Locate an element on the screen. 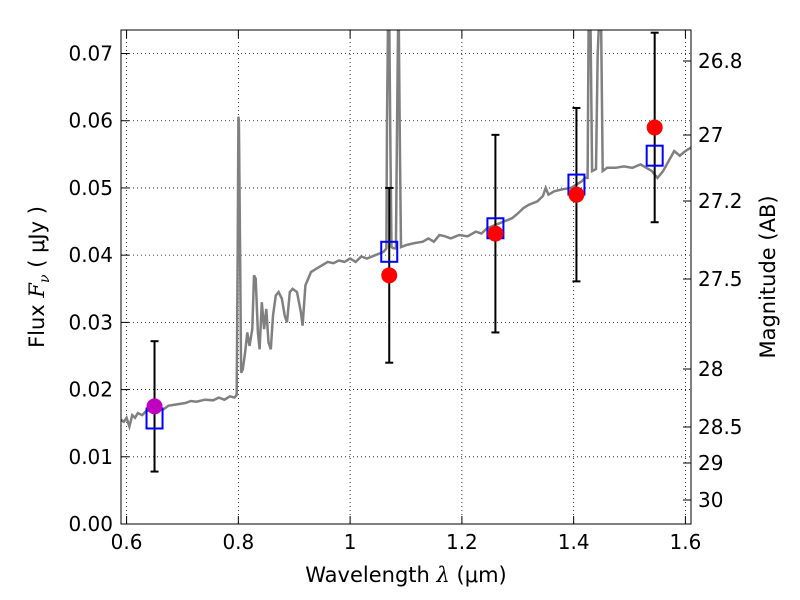  y-axis-label: Flux Fν ( μJy ) is located at coordinates (39, 277).